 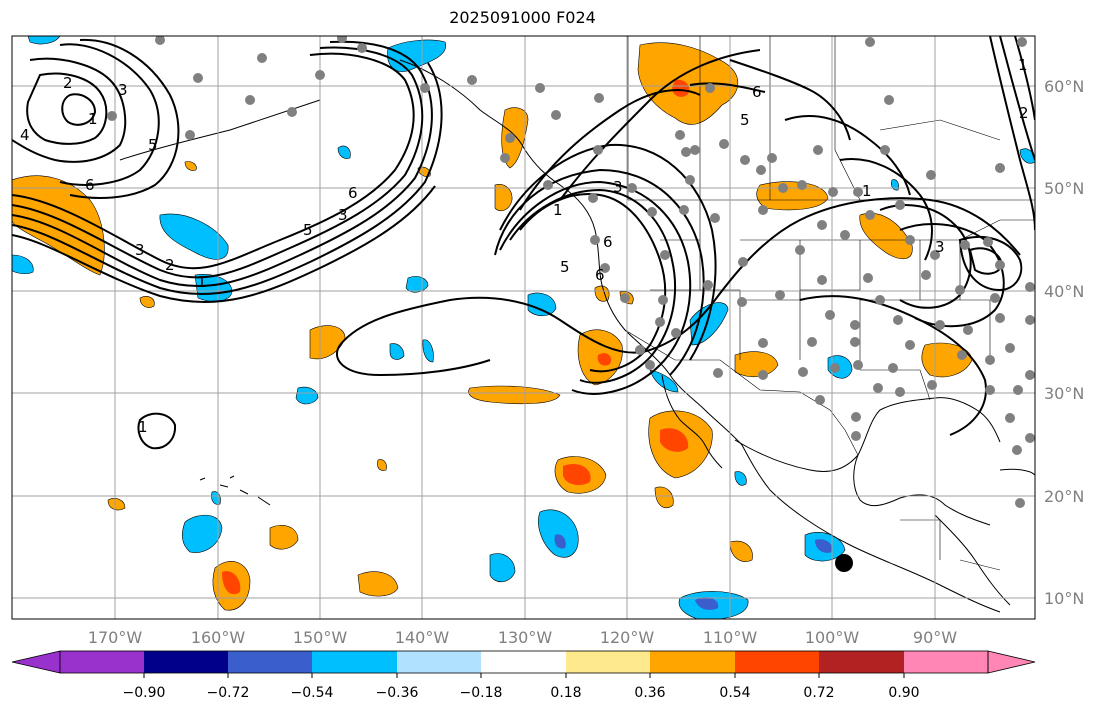 What do you see at coordinates (832, 637) in the screenshot?
I see `lon-label: 100°W` at bounding box center [832, 637].